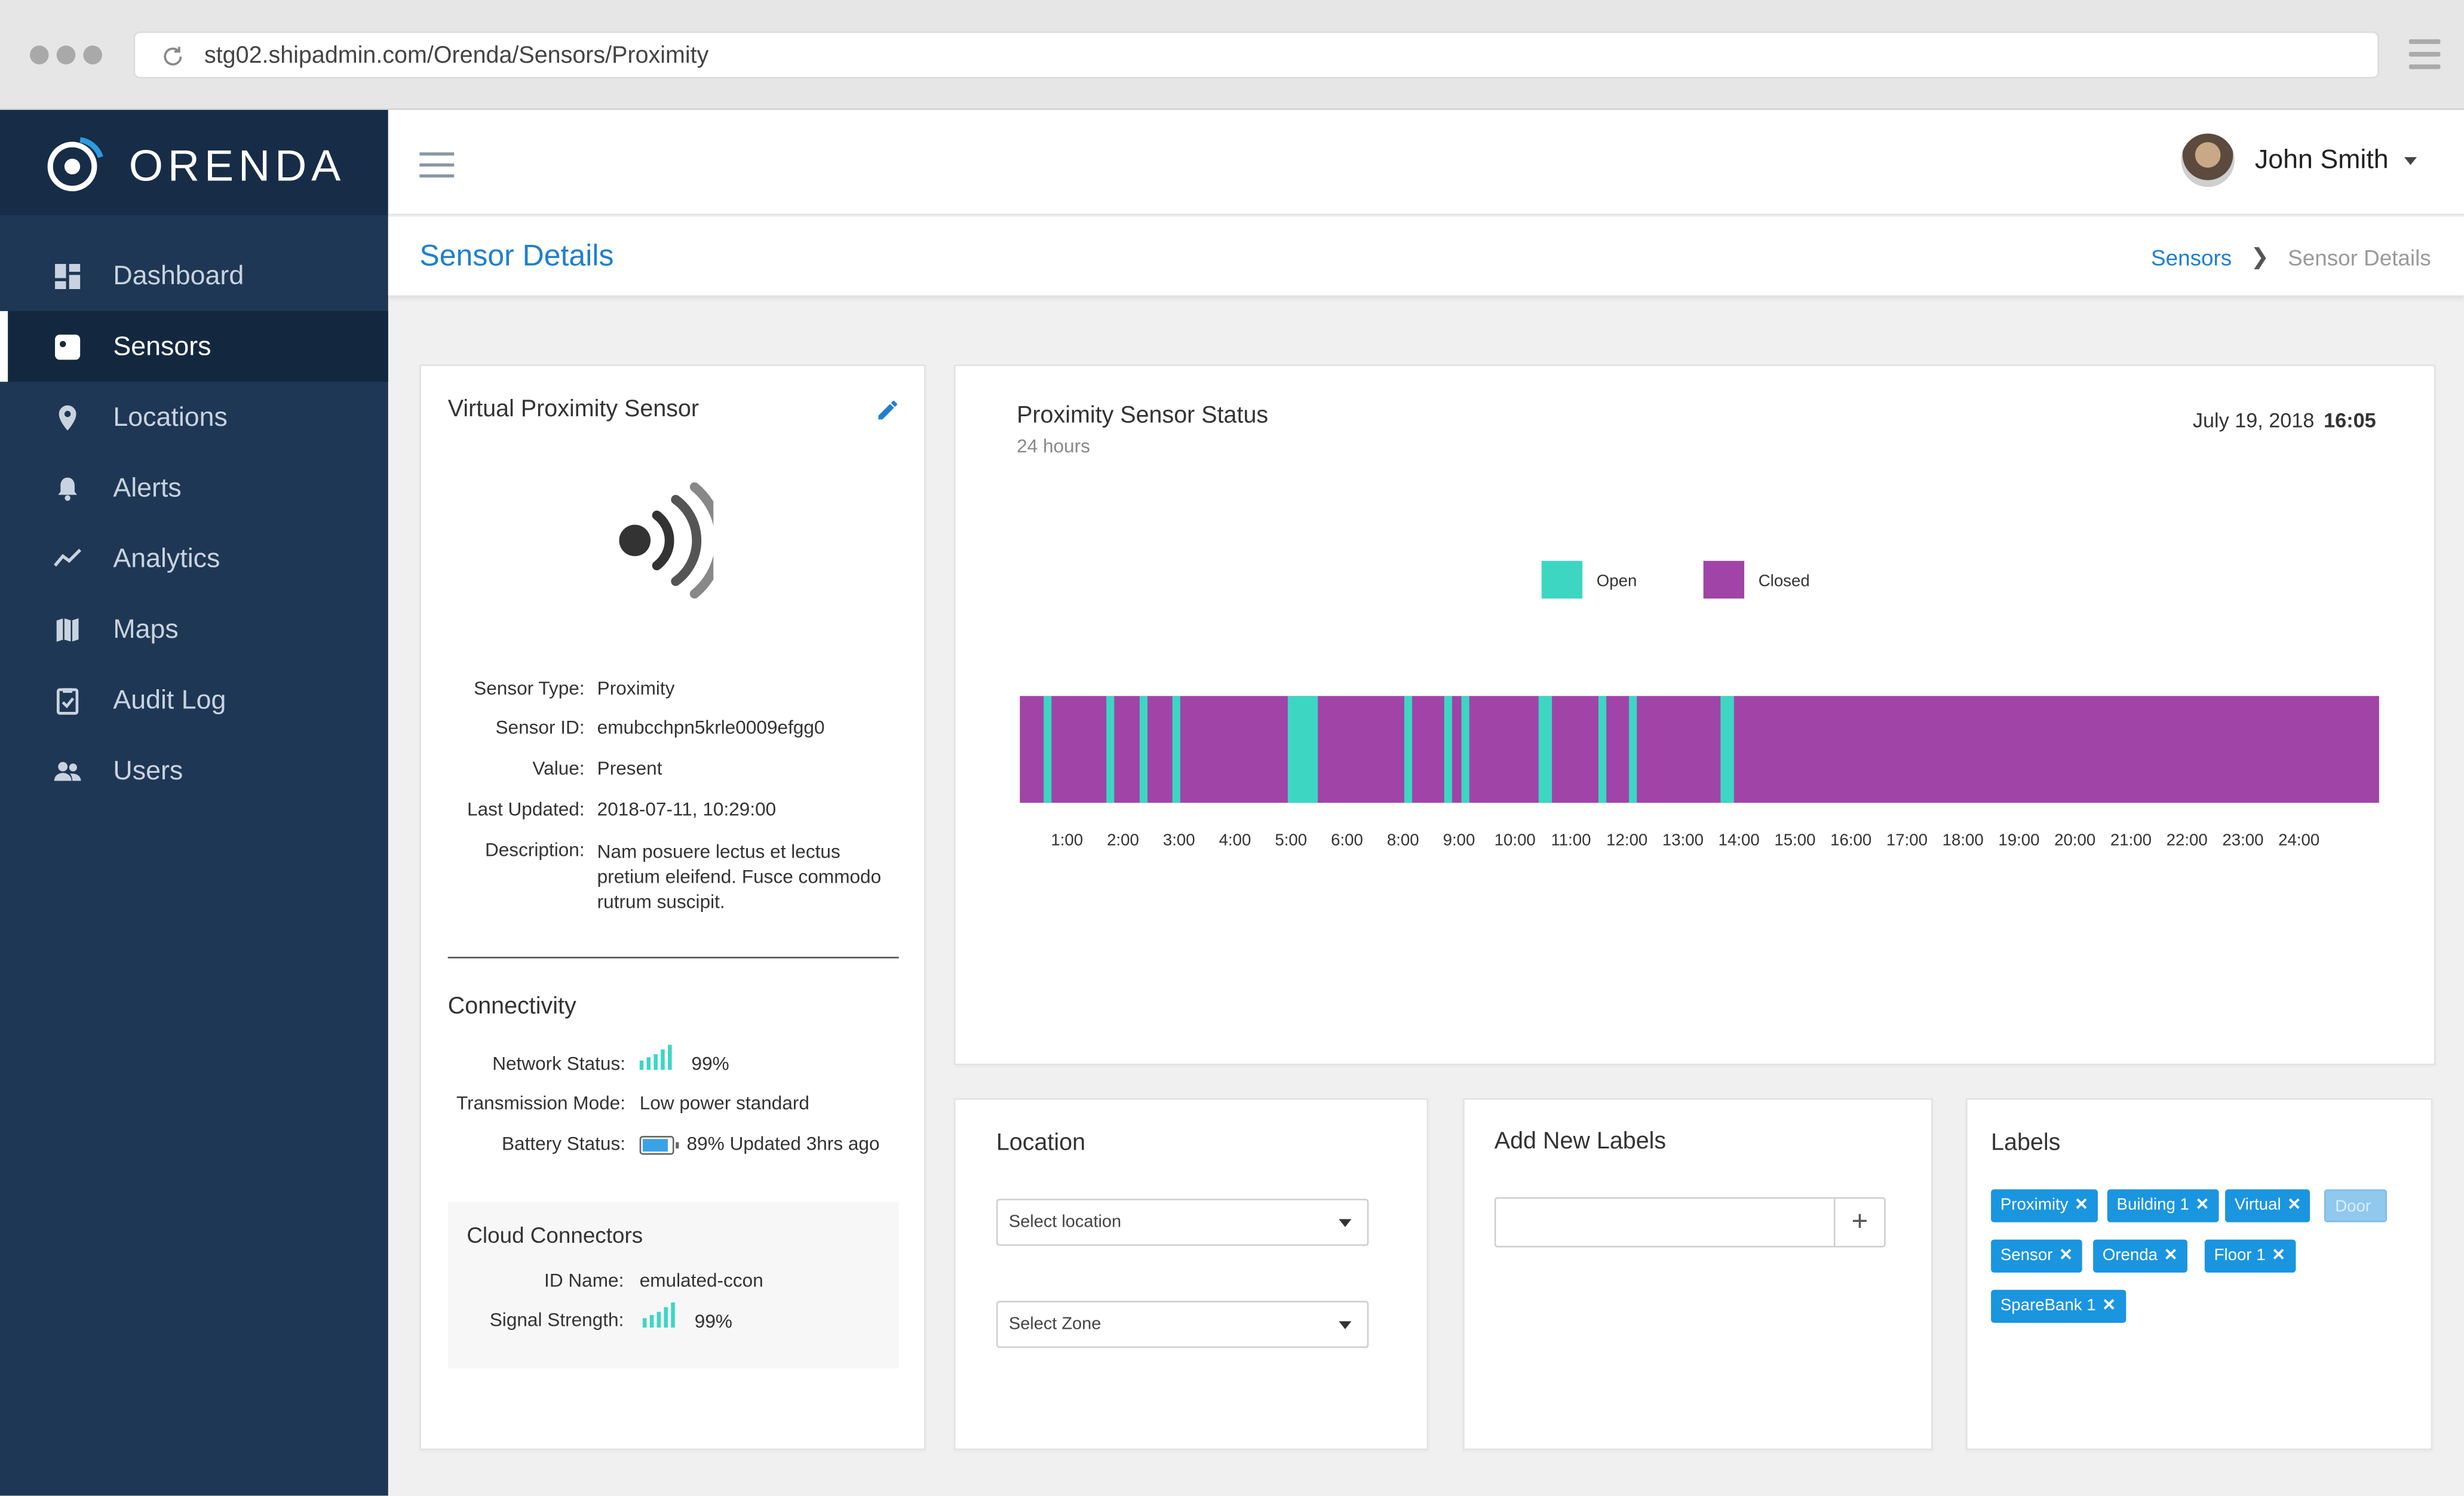 This screenshot has height=1496, width=2464. What do you see at coordinates (67, 489) in the screenshot?
I see `bell-icon` at bounding box center [67, 489].